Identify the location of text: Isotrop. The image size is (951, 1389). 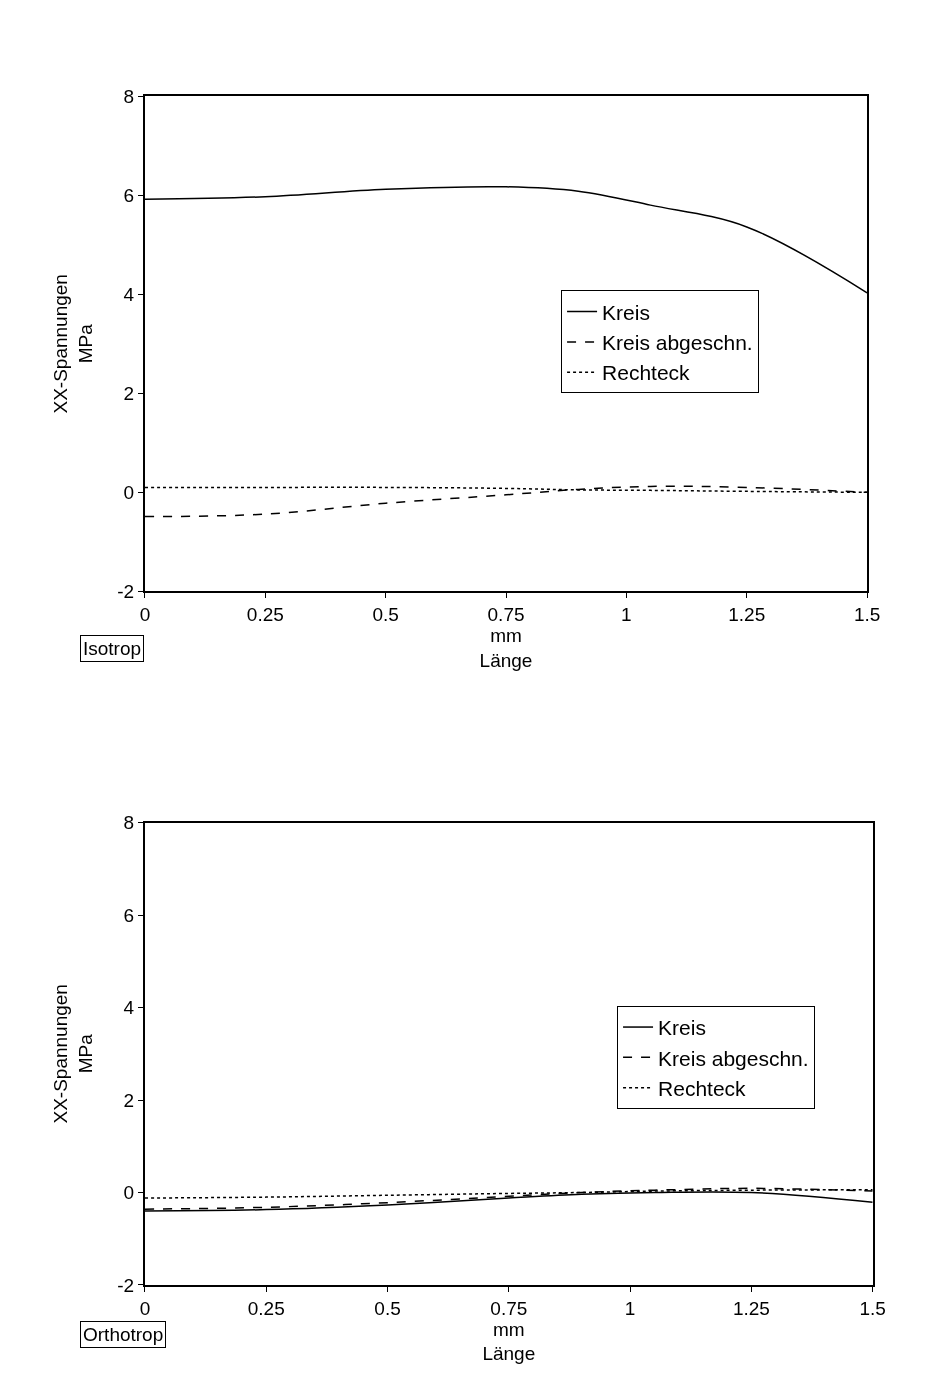
(112, 648).